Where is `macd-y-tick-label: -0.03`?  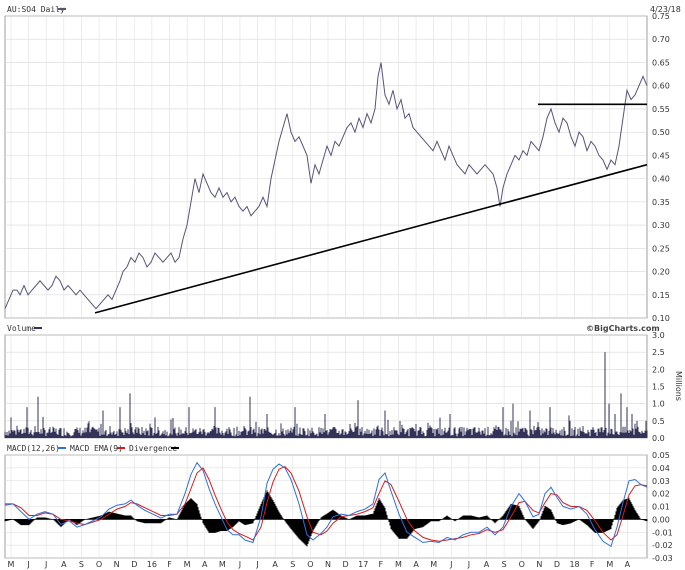
macd-y-tick-label: -0.03 is located at coordinates (662, 558).